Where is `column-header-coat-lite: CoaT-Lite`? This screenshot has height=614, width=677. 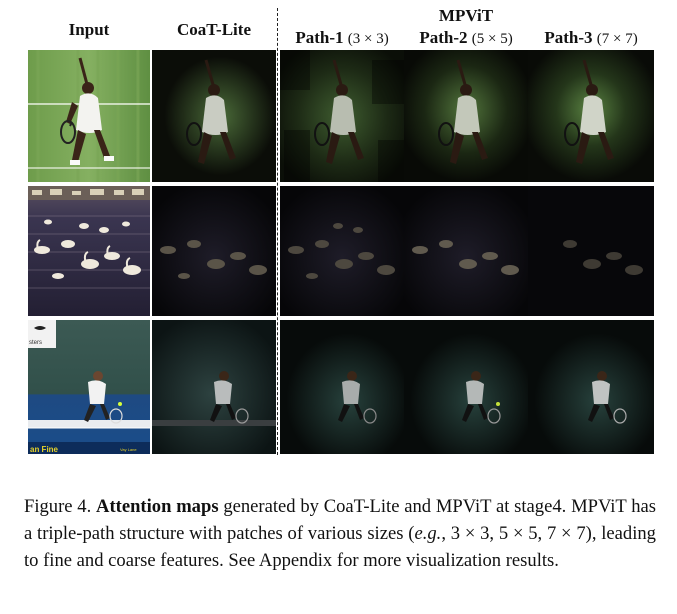
column-header-coat-lite: CoaT-Lite is located at coordinates (214, 29).